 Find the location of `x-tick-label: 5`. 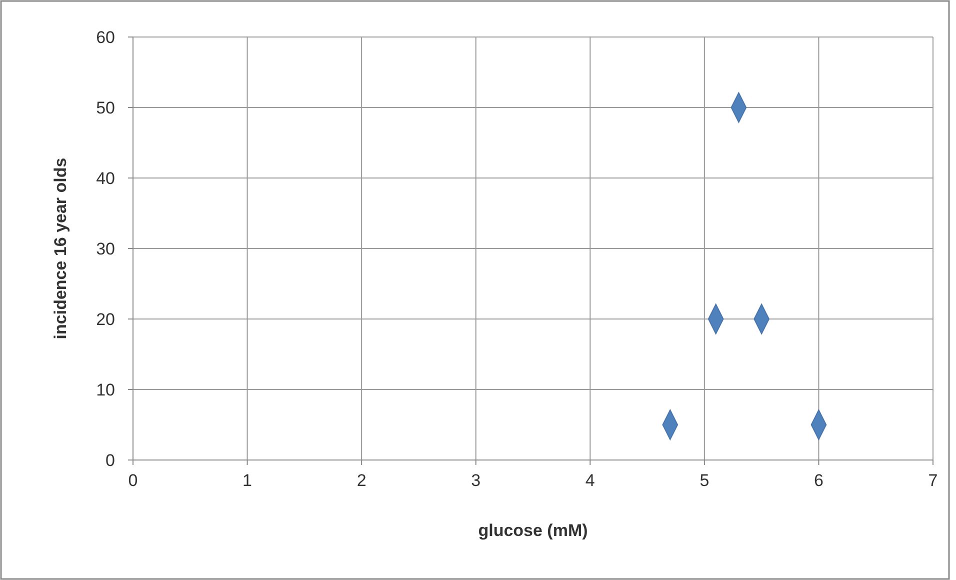

x-tick-label: 5 is located at coordinates (705, 480).